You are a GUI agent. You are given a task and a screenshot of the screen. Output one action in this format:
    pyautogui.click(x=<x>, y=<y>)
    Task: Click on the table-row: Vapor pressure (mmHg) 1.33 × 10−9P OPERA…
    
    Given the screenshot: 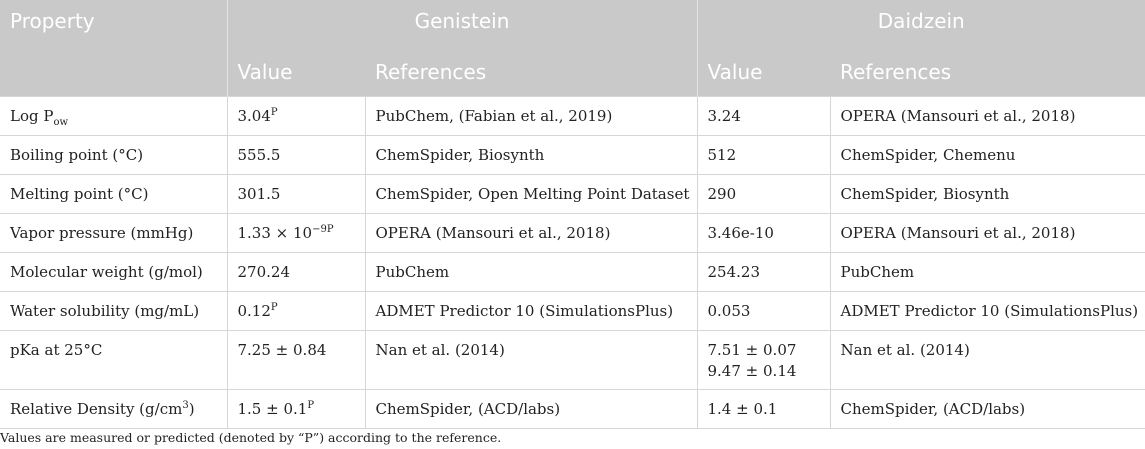 What is the action you would take?
    pyautogui.click(x=572, y=233)
    